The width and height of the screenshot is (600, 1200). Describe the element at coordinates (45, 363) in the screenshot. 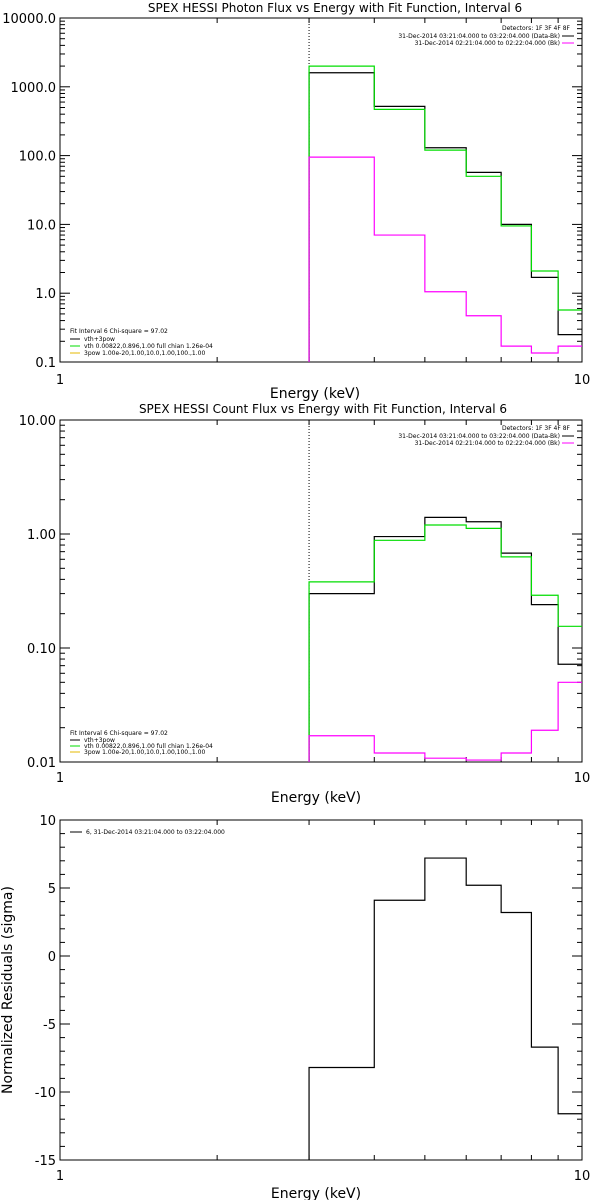

I see `y-tick-label: 0.1` at that location.